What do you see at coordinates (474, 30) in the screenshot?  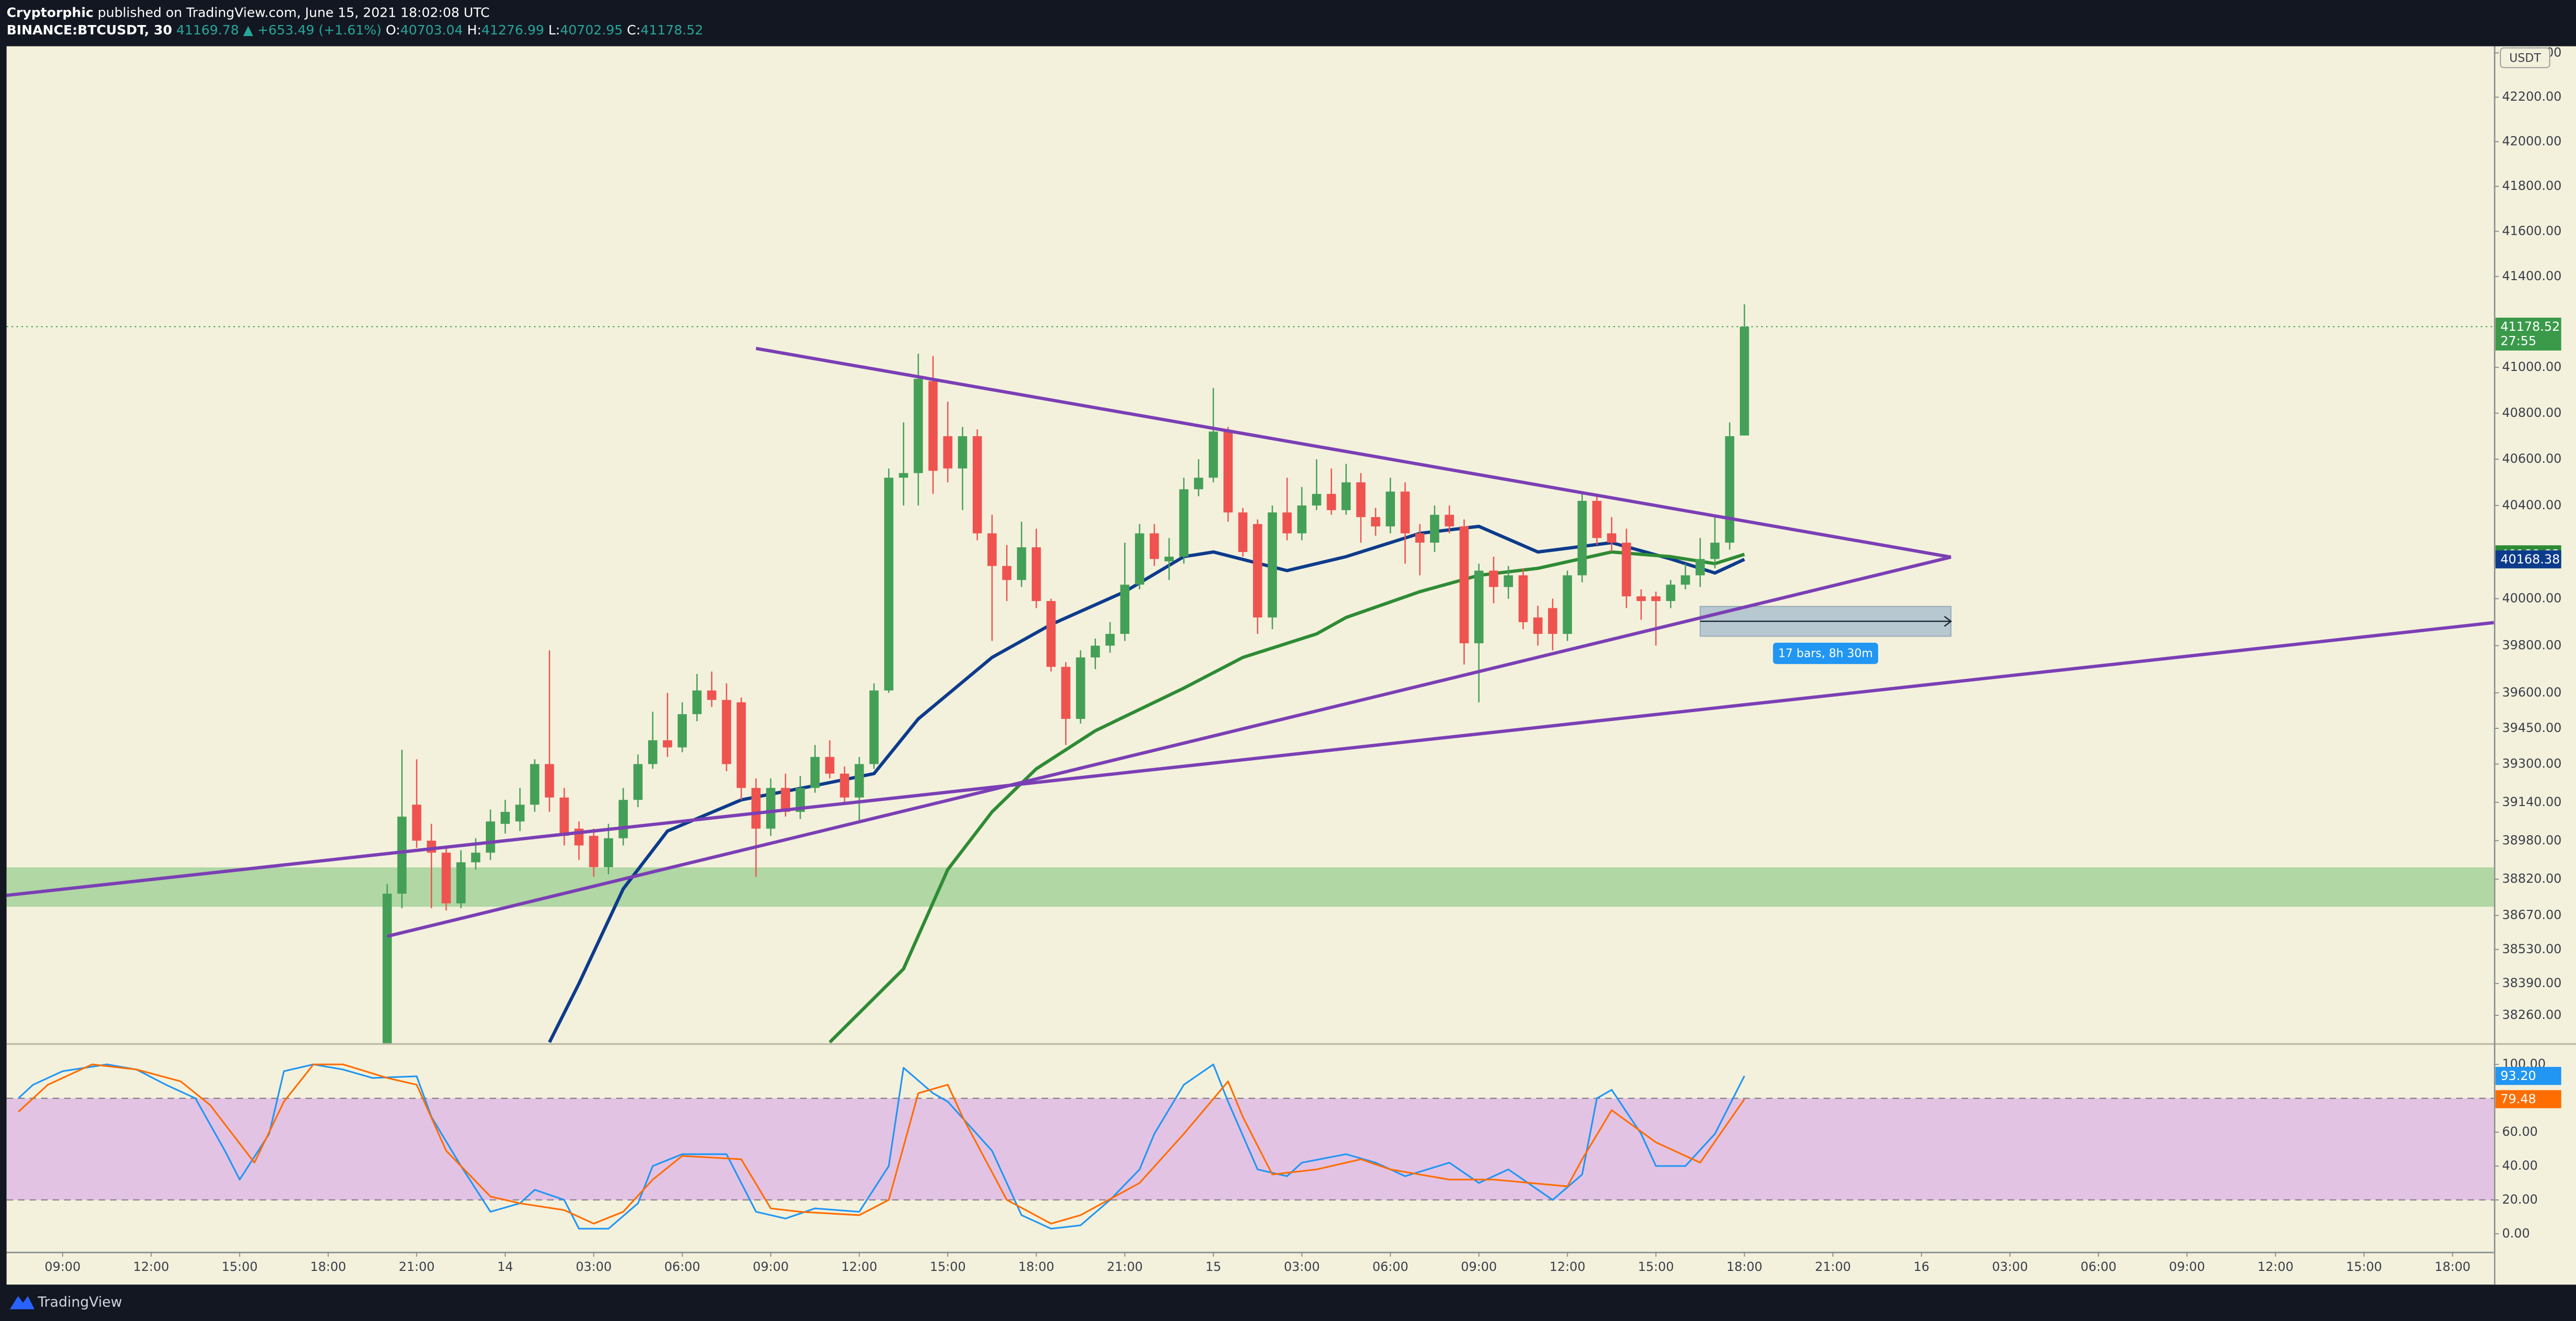 I see `ohlc-key: H:` at bounding box center [474, 30].